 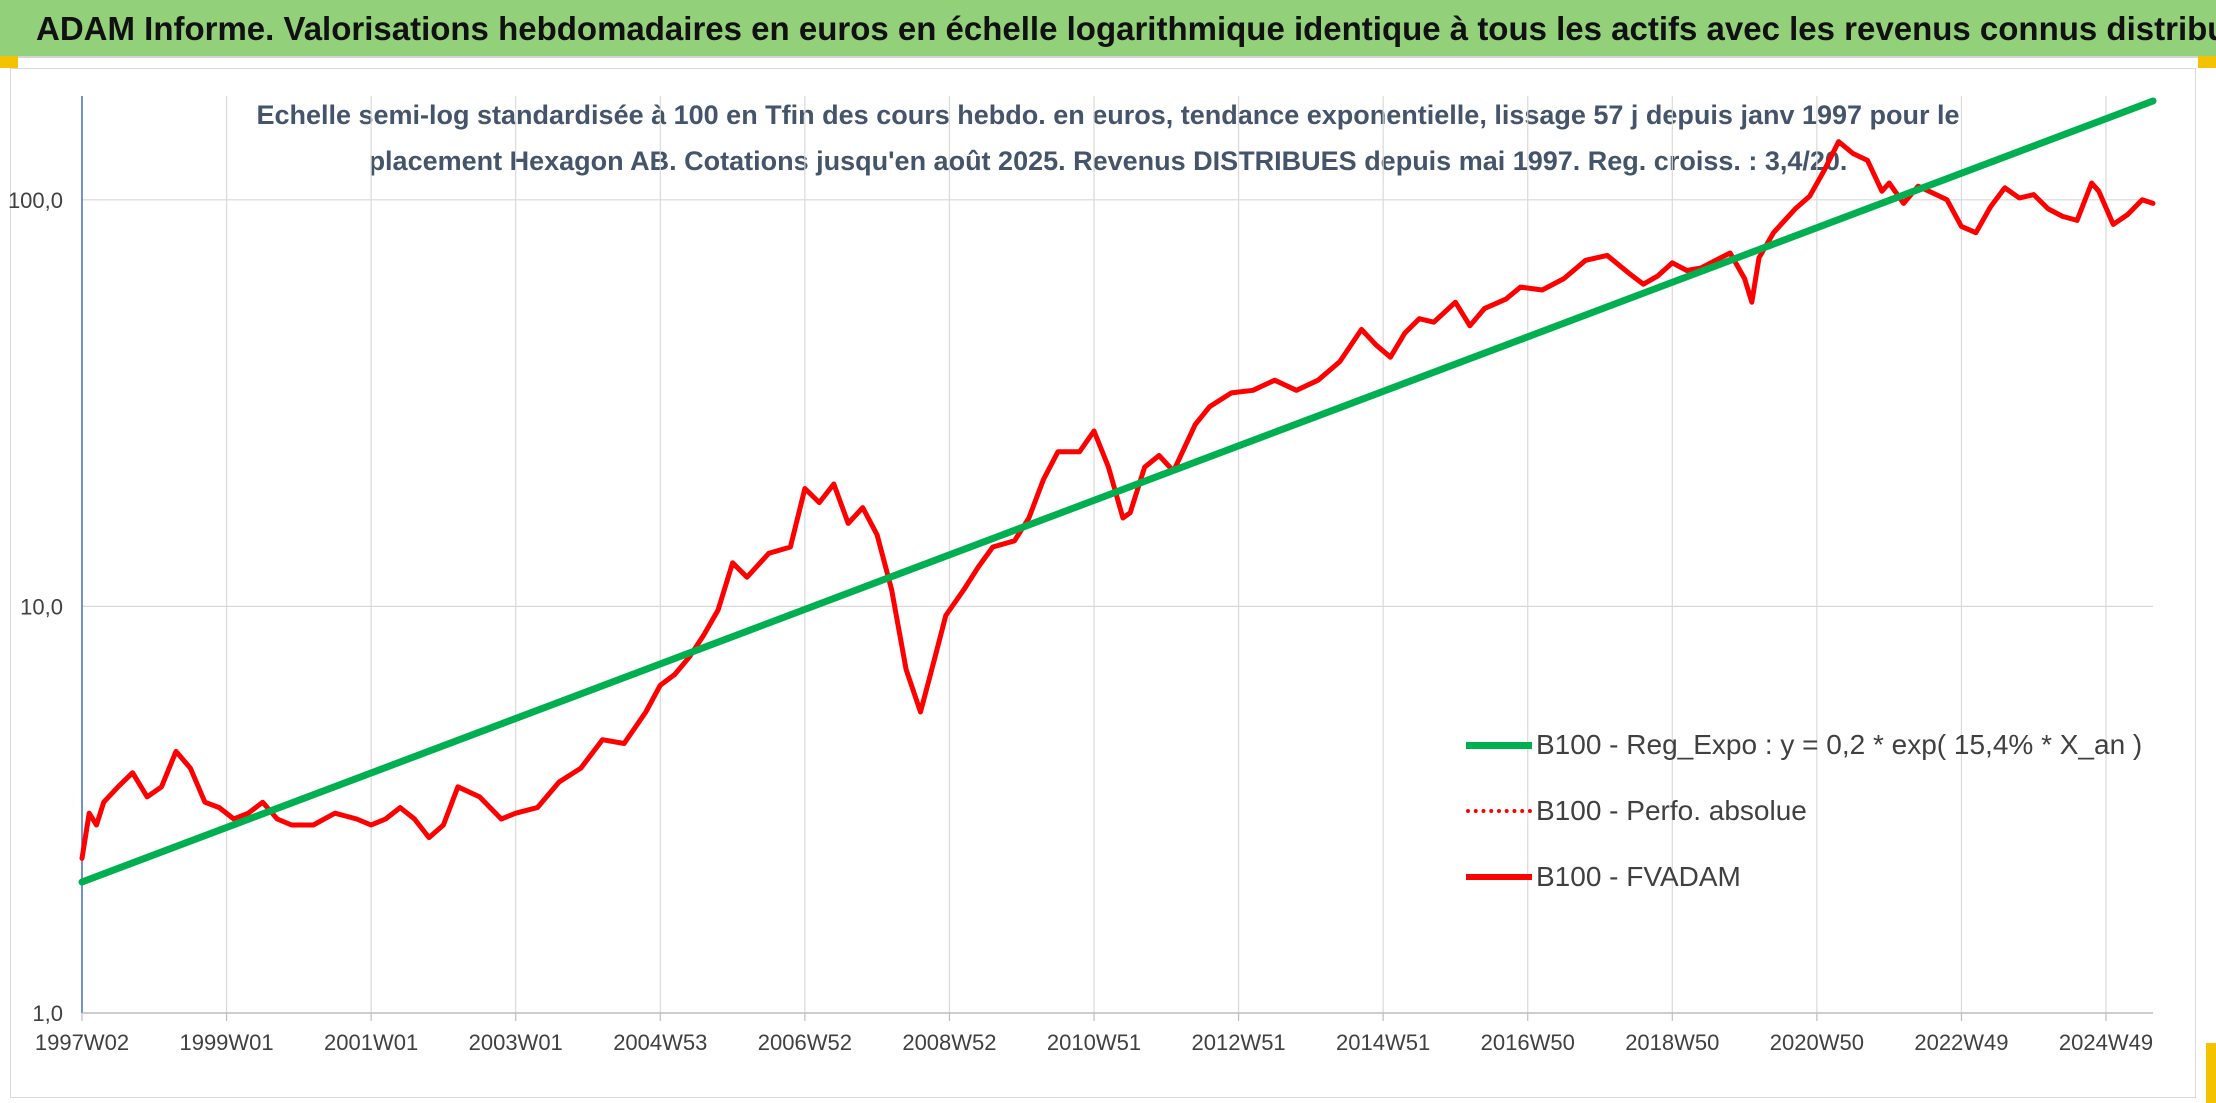 I want to click on x-tick-label: 1997W02, so click(x=82, y=1042).